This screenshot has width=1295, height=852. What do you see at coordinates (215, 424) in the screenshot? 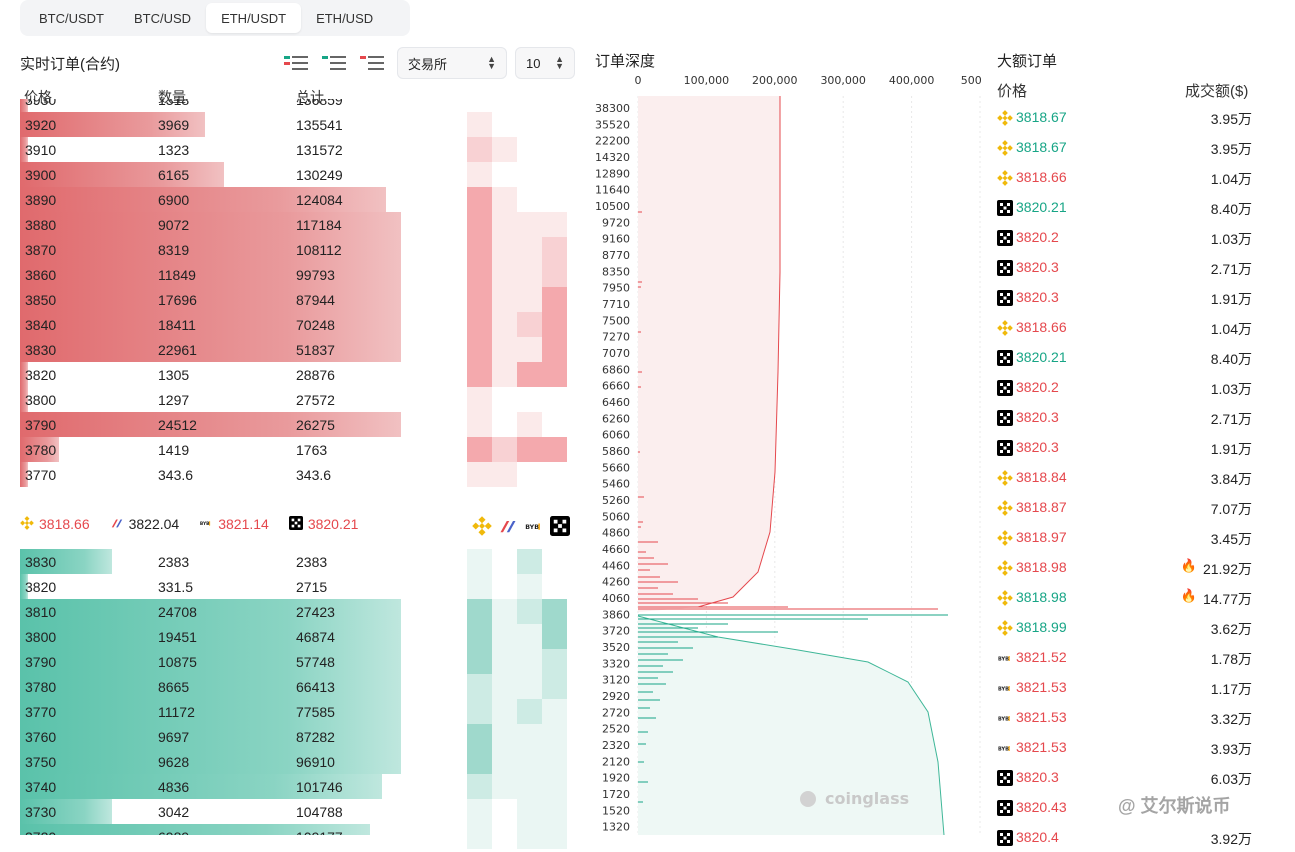
I see `ask-row: 3790 24512 26275` at bounding box center [215, 424].